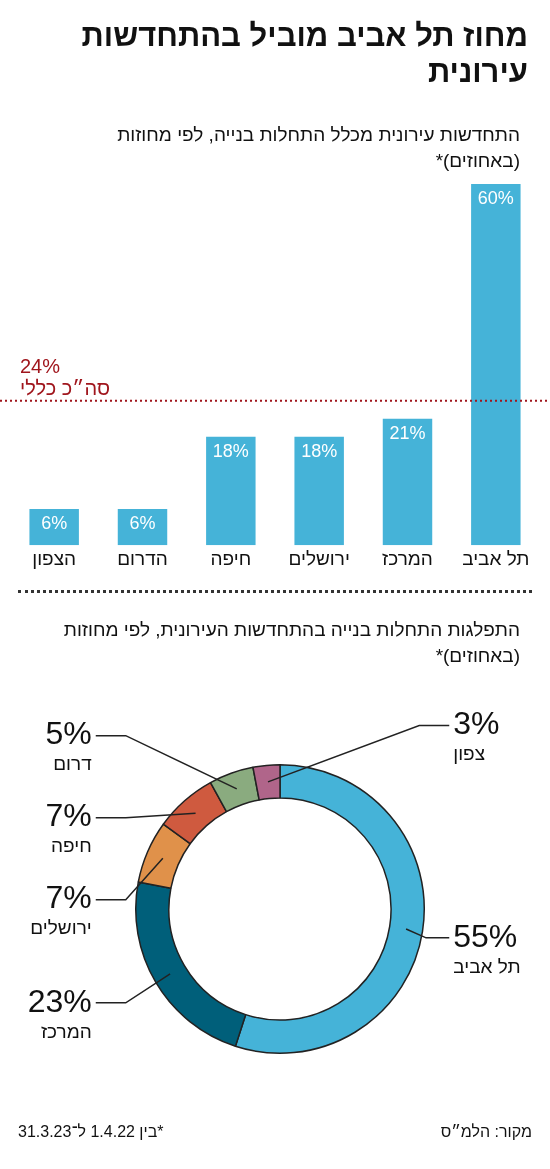 This screenshot has width=550, height=1169. Describe the element at coordinates (66, 1031) in the screenshot. I see `slice-label: המרכז` at that location.